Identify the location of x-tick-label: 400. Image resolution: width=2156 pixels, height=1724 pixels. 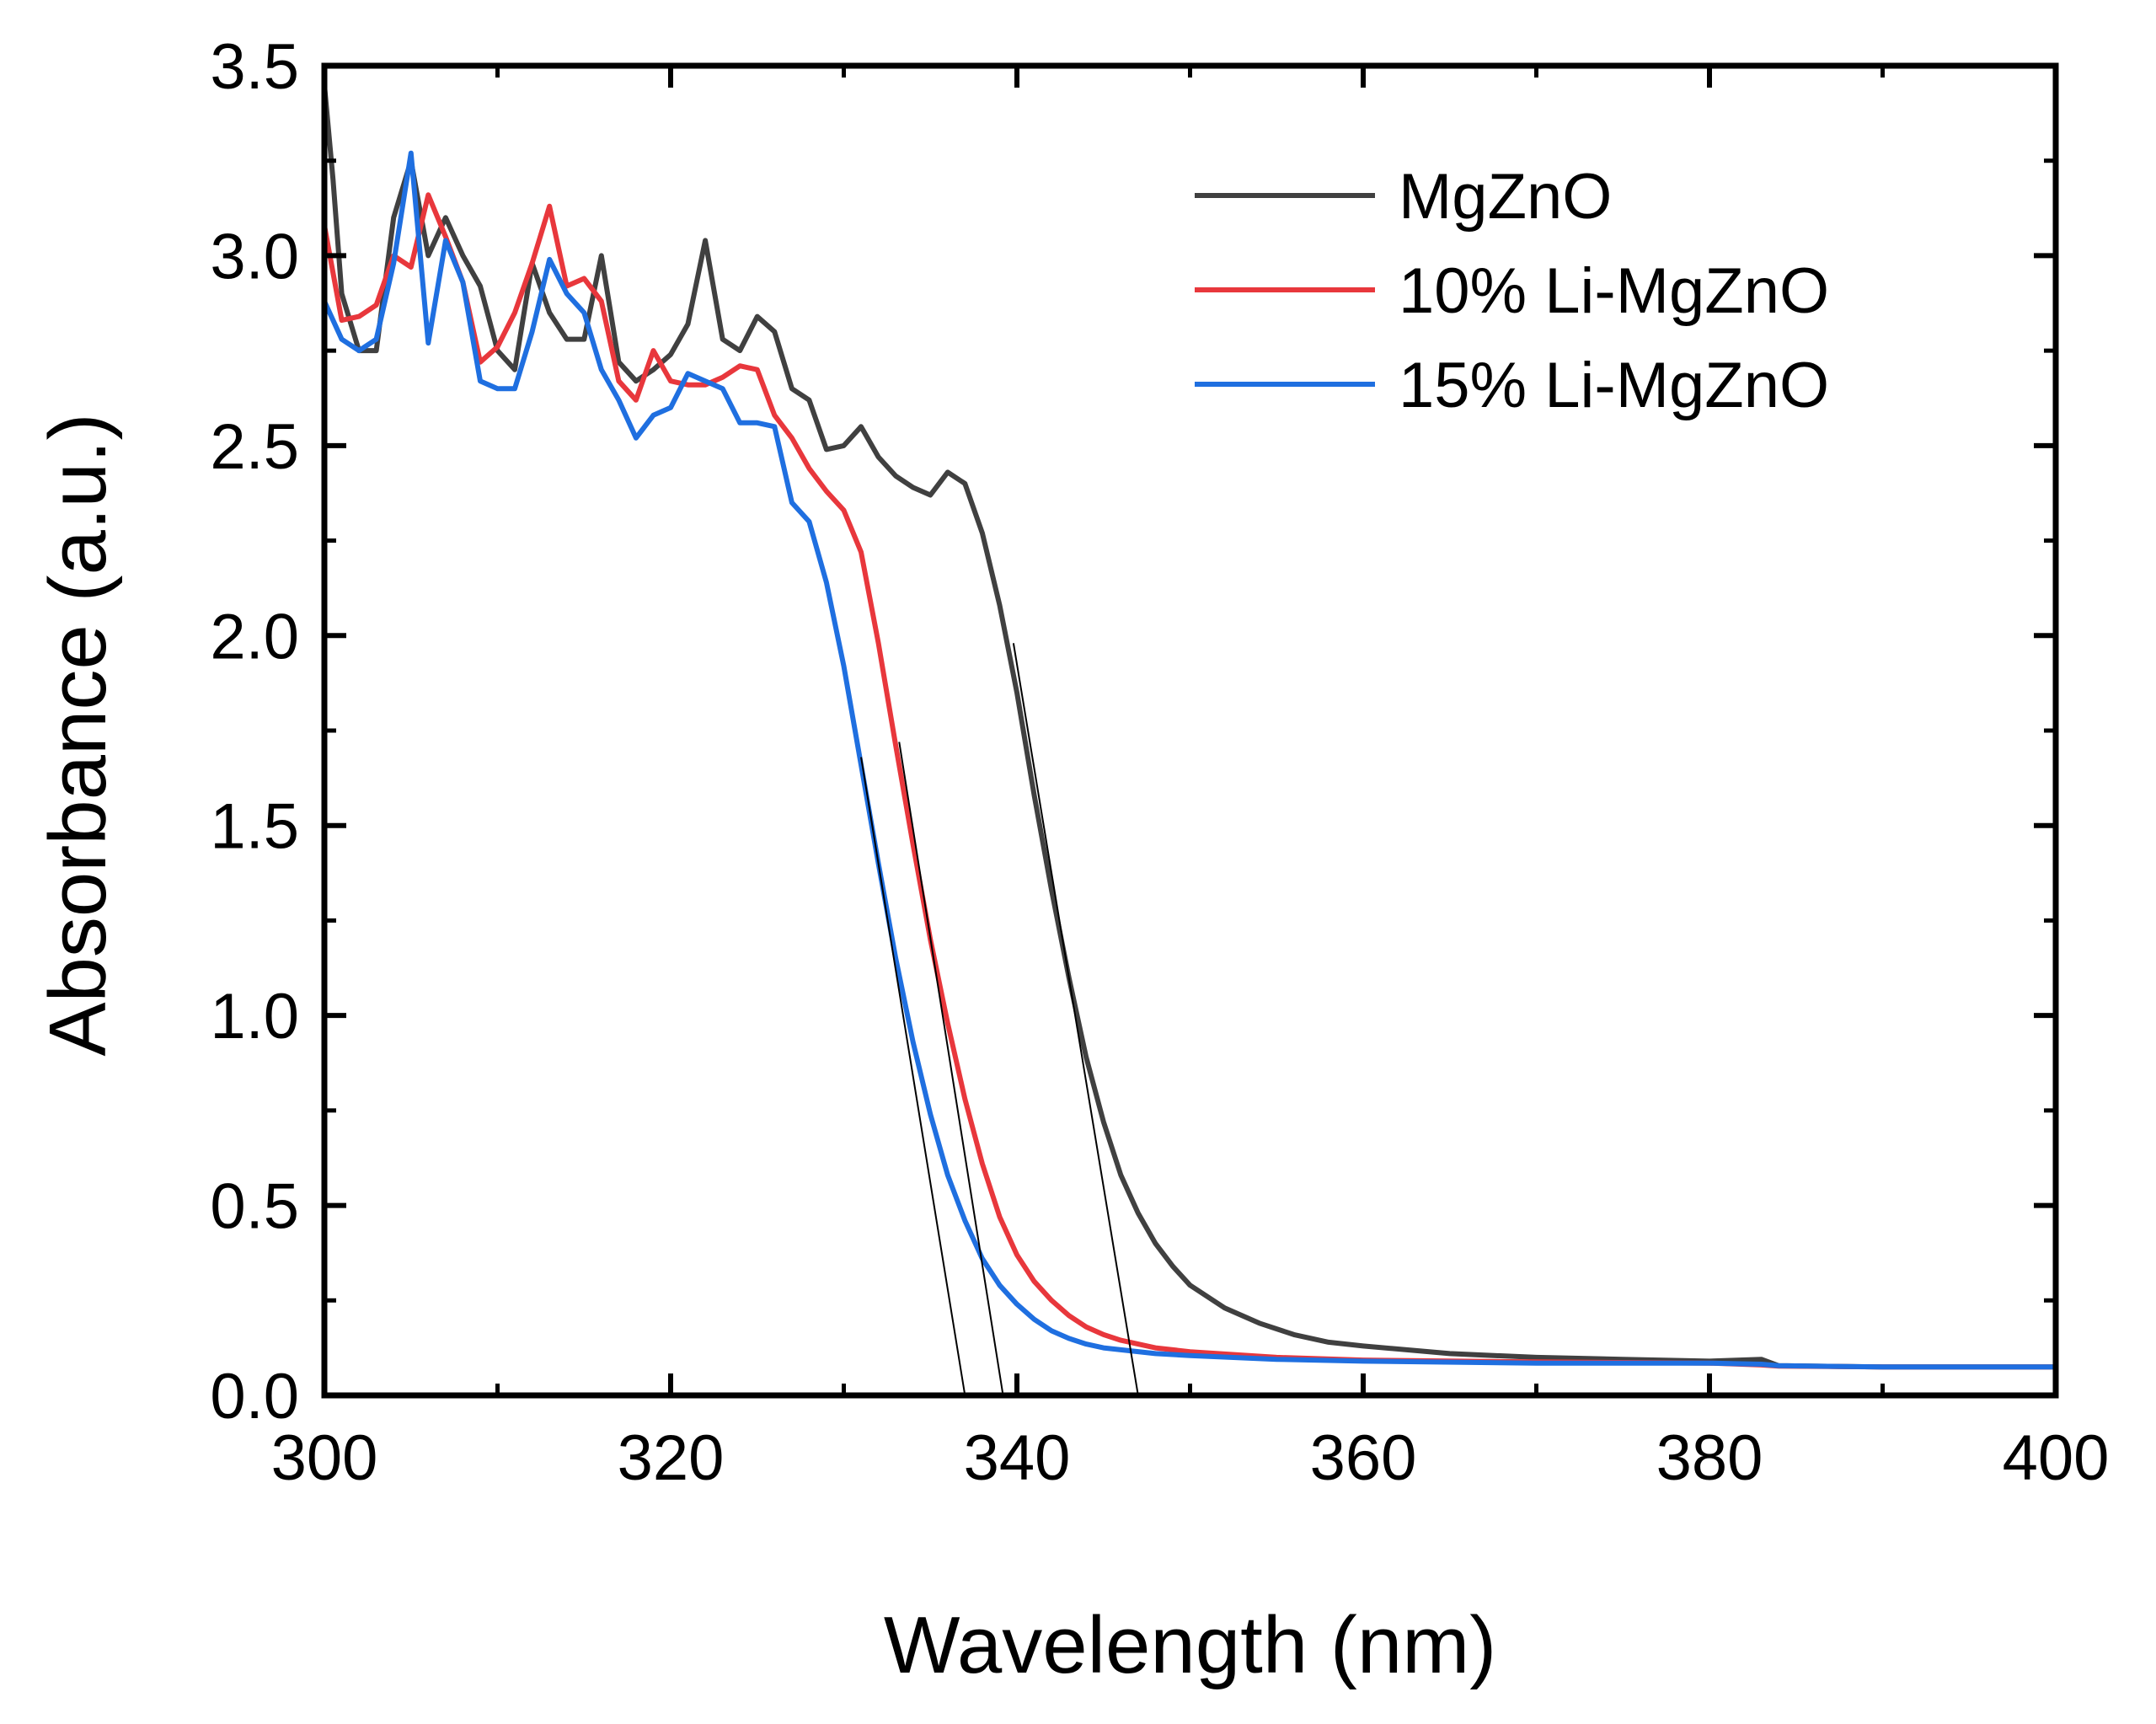
(2056, 1458).